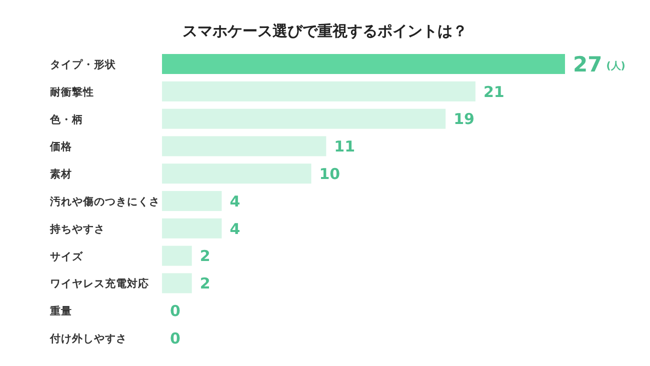  Describe the element at coordinates (329, 174) in the screenshot. I see `data-label: 10` at that location.